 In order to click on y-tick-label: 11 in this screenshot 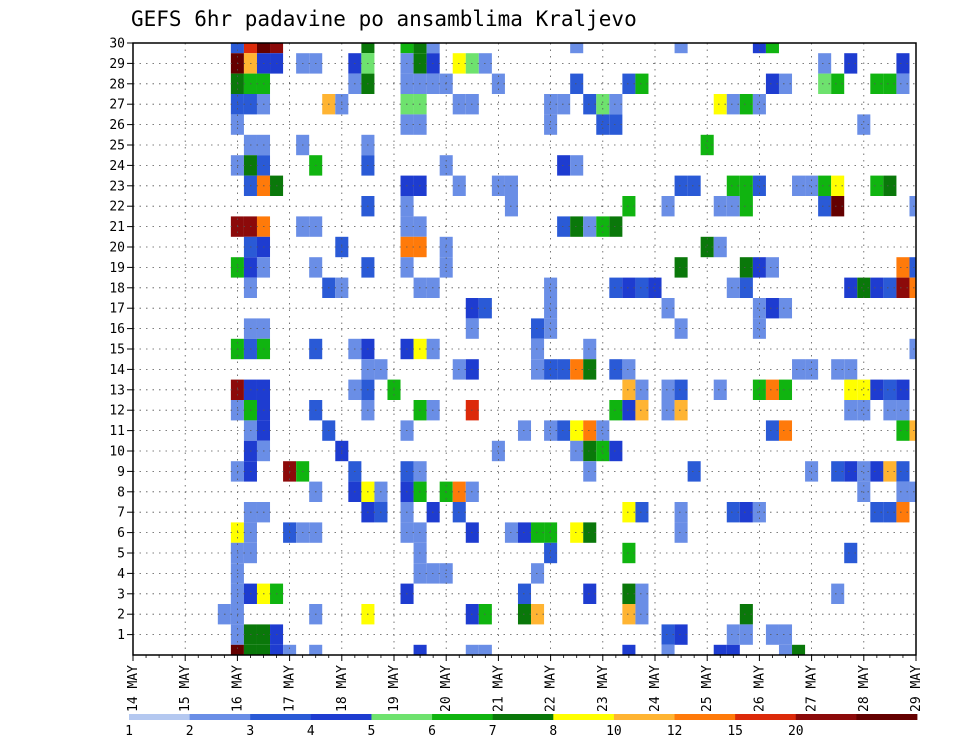, I will do `click(117, 431)`.